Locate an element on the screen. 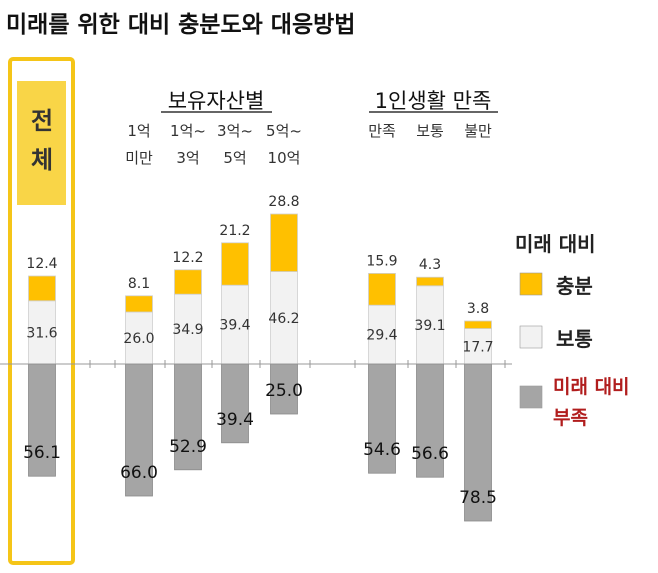 This screenshot has height=573, width=658. category-label: 1억 is located at coordinates (138, 131).